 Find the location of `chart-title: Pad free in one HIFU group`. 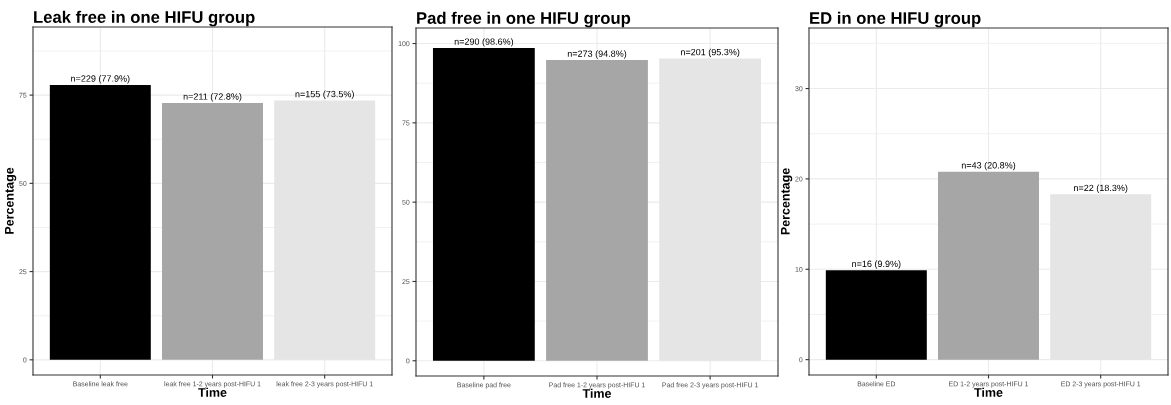

chart-title: Pad free in one HIFU group is located at coordinates (524, 19).